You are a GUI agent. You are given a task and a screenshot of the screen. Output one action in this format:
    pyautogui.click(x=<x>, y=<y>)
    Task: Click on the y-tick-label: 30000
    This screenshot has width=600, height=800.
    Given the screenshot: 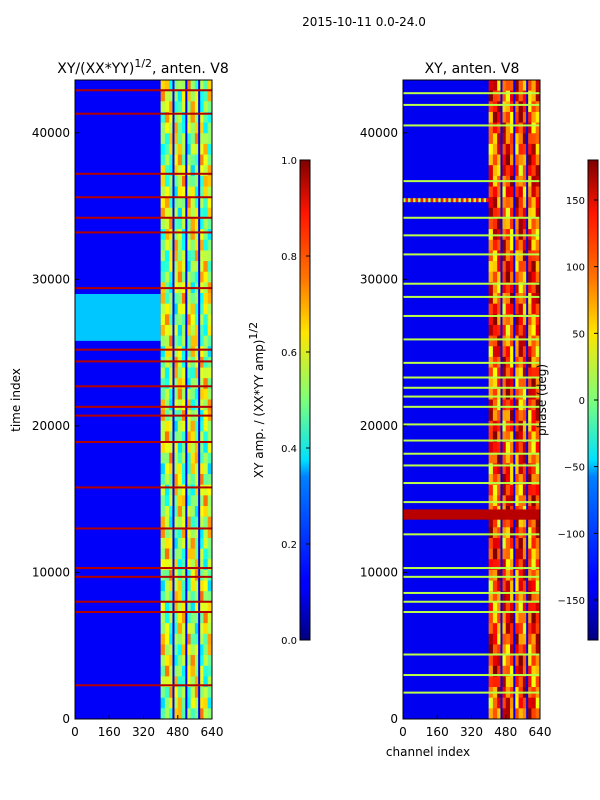 What is the action you would take?
    pyautogui.click(x=51, y=279)
    